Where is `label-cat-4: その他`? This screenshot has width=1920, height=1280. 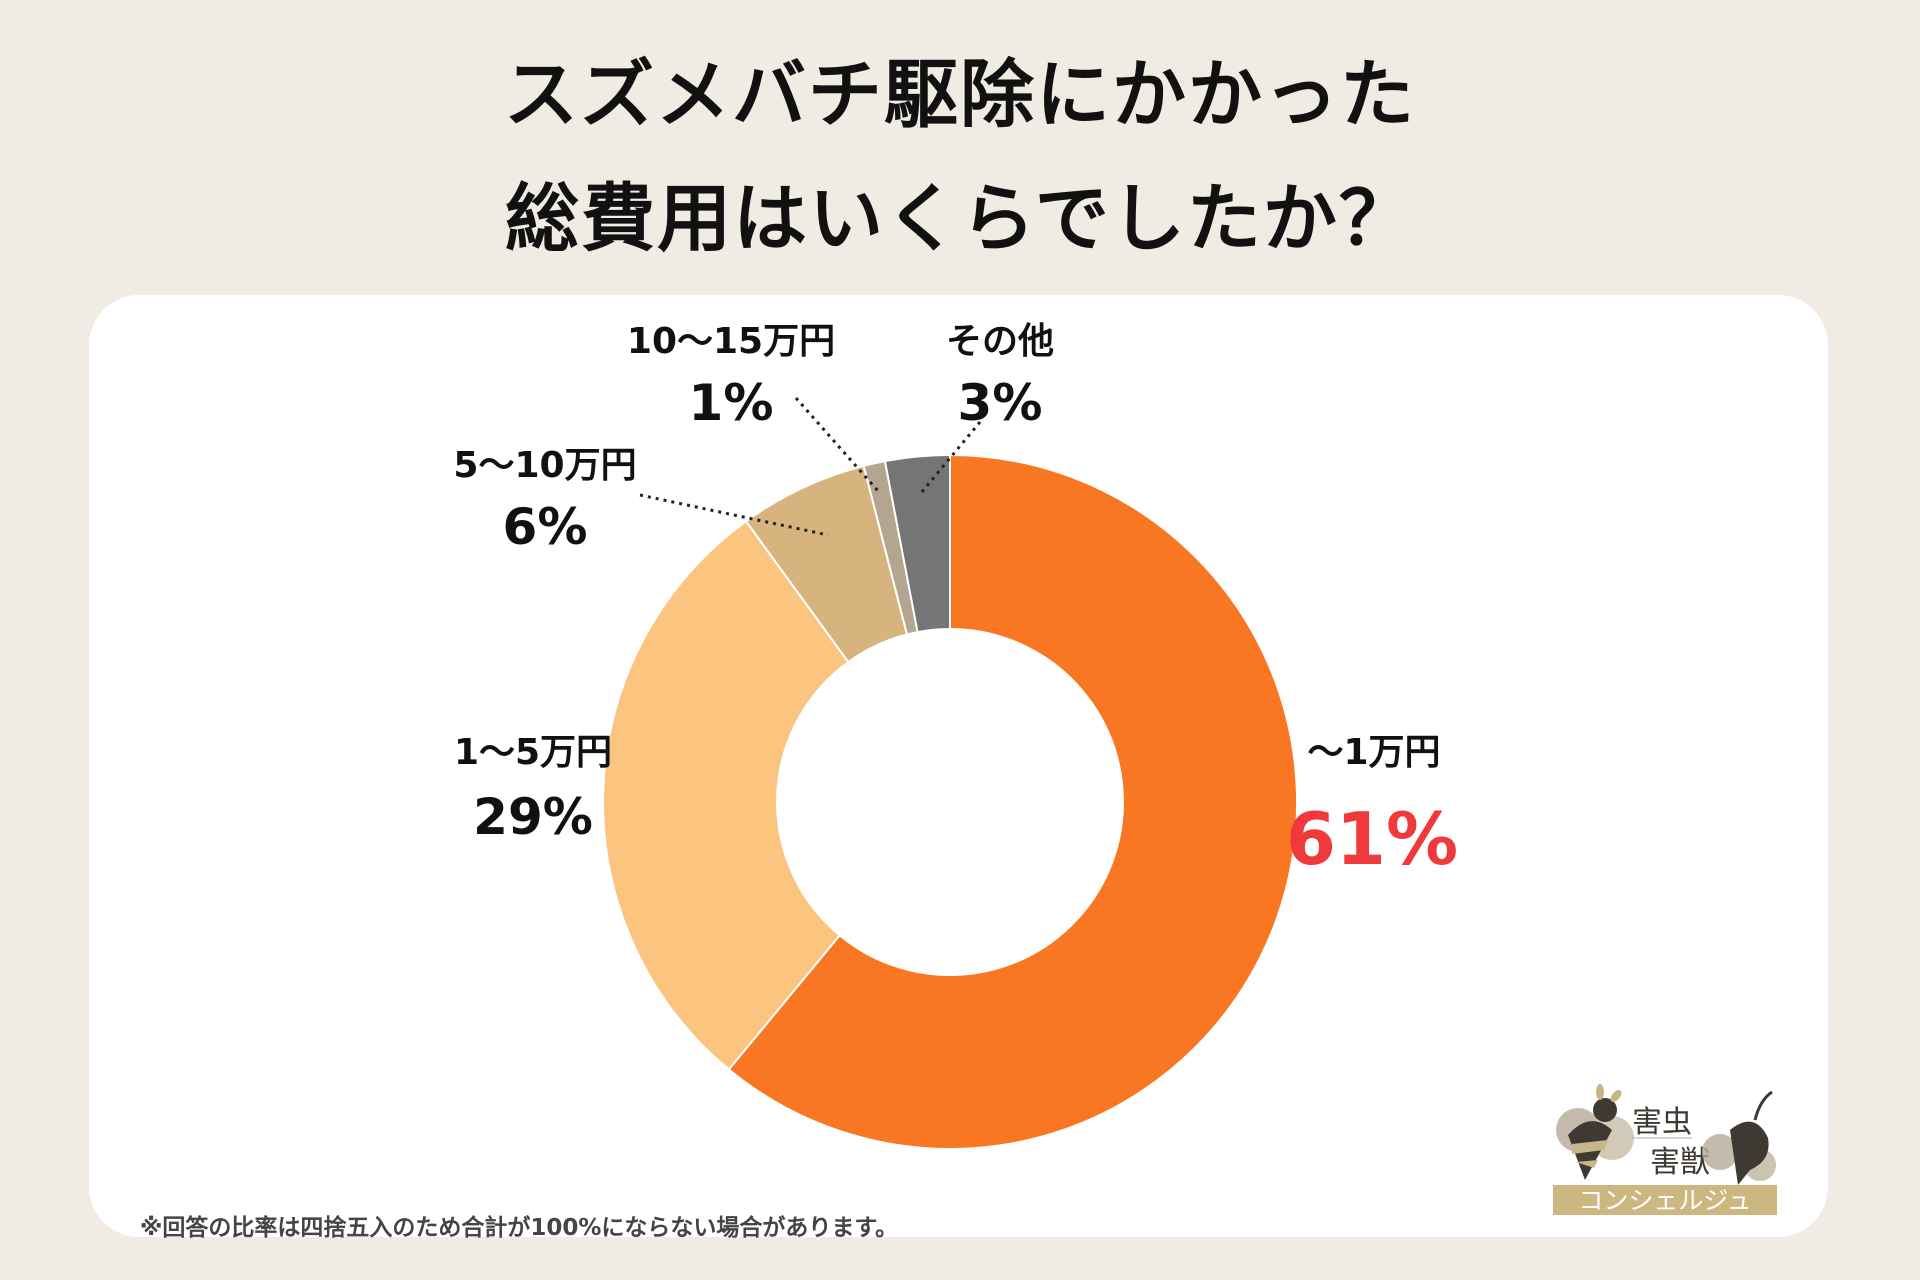
label-cat-4: その他 is located at coordinates (1000, 341).